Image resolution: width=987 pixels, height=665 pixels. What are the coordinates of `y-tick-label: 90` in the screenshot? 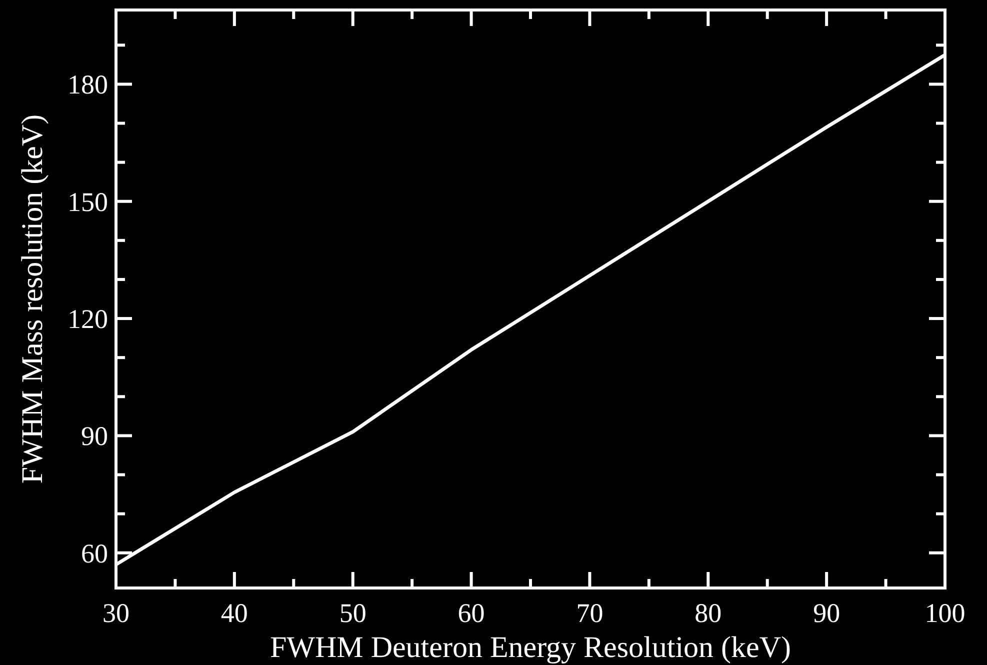 It's located at (94, 436).